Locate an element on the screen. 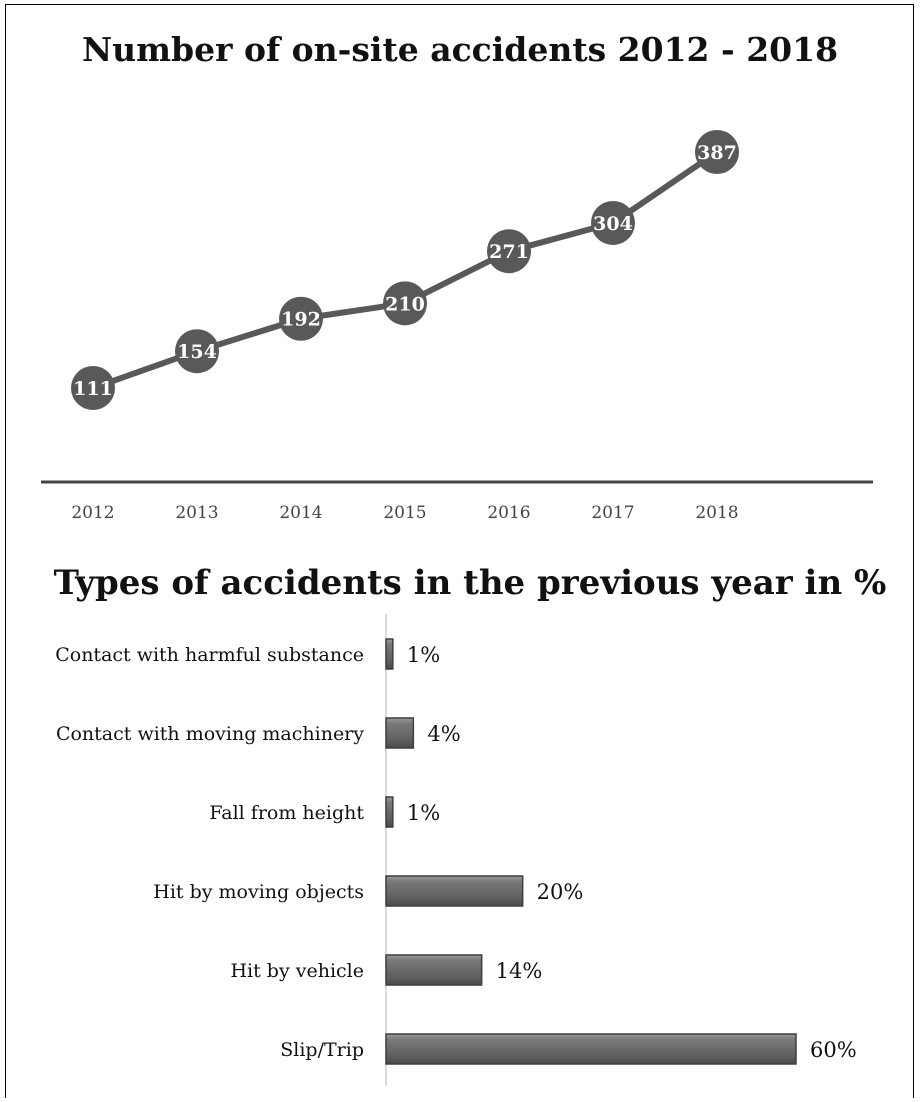 The width and height of the screenshot is (920, 1102). bar-value-label: 4% is located at coordinates (443, 734).